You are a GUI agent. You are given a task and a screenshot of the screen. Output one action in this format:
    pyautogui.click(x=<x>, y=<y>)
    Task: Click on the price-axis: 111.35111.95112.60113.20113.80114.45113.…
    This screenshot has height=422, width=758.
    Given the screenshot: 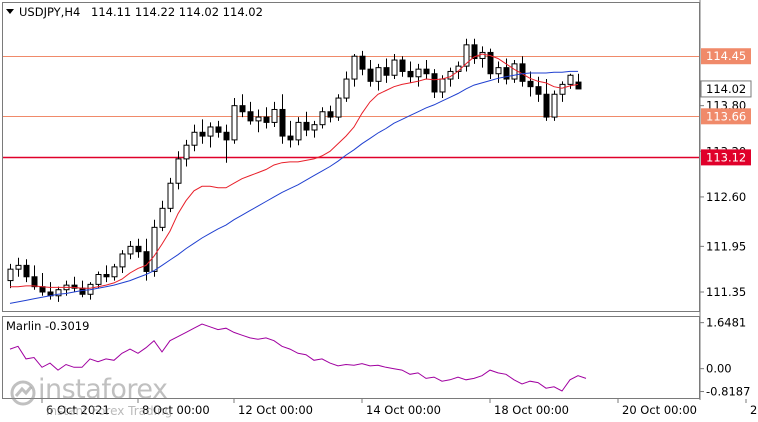 What is the action you would take?
    pyautogui.click(x=726, y=223)
    